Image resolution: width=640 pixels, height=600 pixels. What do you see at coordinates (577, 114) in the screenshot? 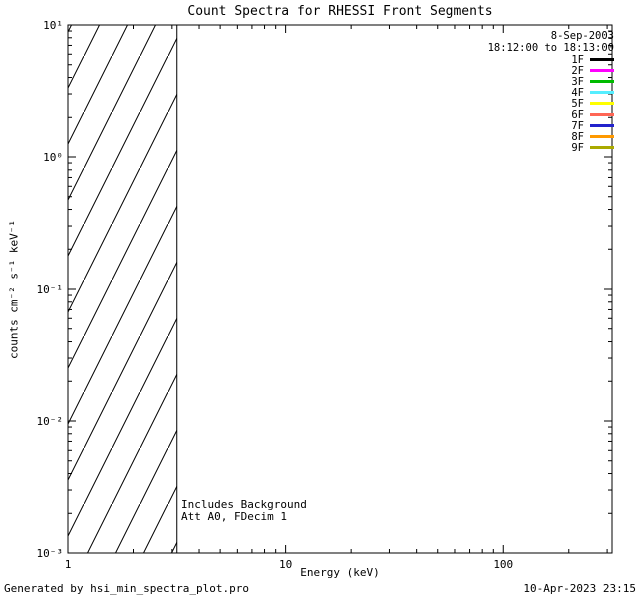
I see `legend-entry-label: 6F` at bounding box center [577, 114].